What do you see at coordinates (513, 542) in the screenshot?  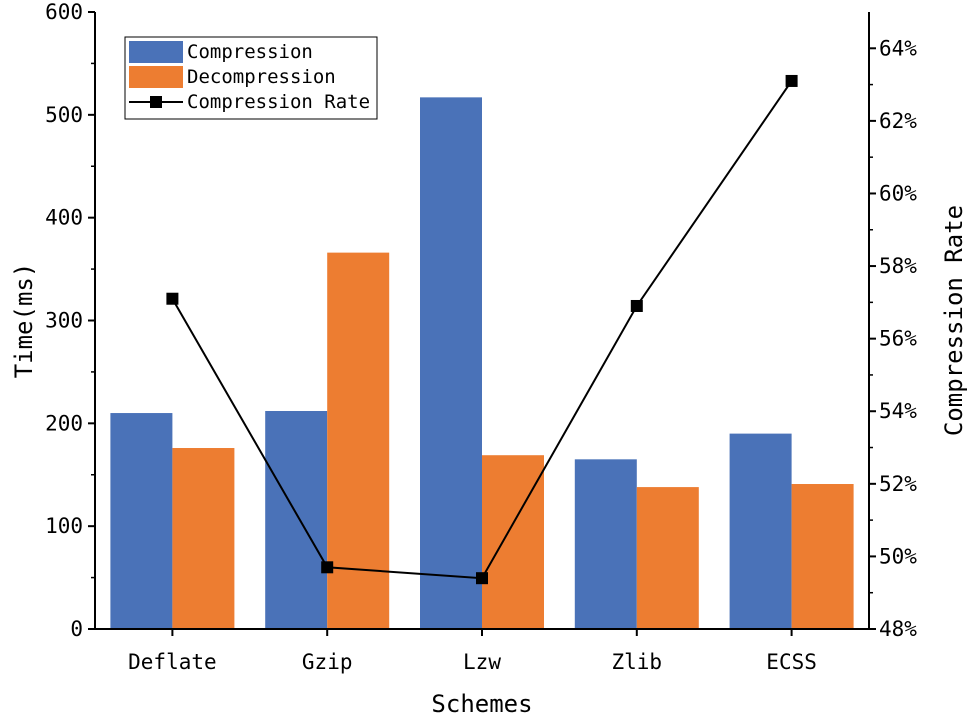 I see `bar-decompression-lzw` at bounding box center [513, 542].